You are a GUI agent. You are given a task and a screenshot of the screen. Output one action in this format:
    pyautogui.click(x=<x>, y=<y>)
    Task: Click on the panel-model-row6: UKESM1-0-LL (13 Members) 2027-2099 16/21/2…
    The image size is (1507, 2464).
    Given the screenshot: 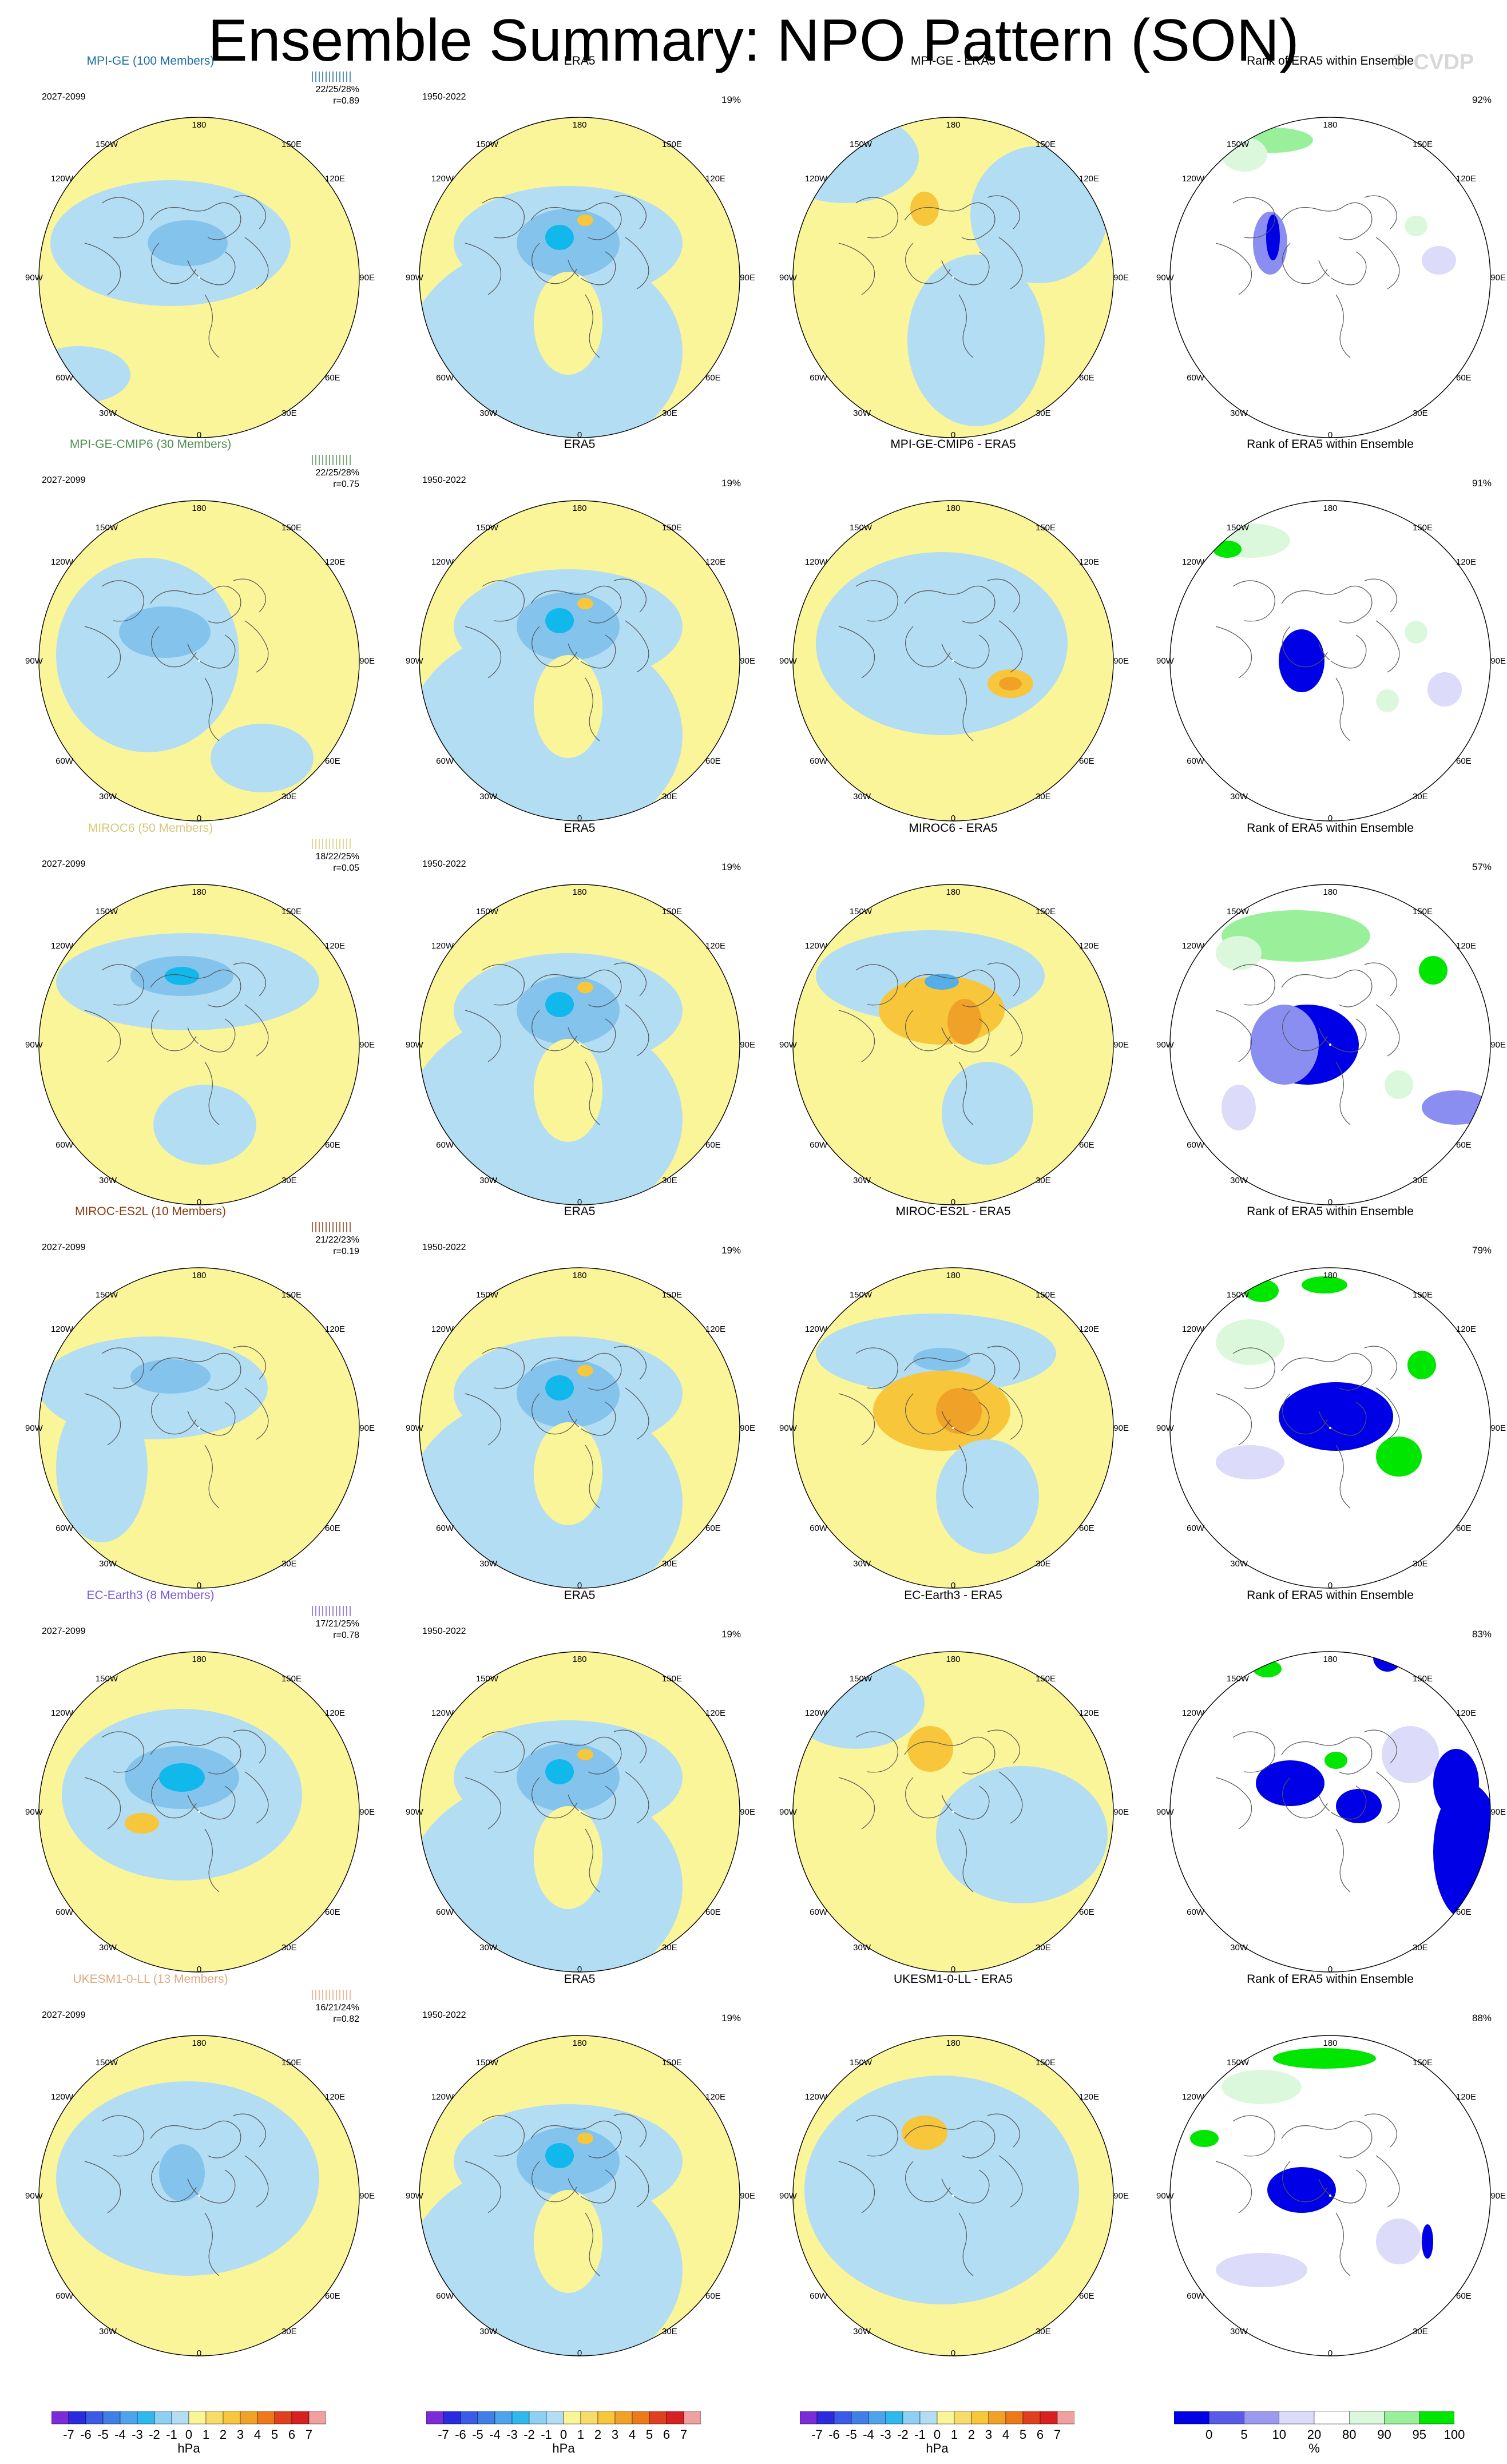 What is the action you would take?
    pyautogui.click(x=199, y=2165)
    